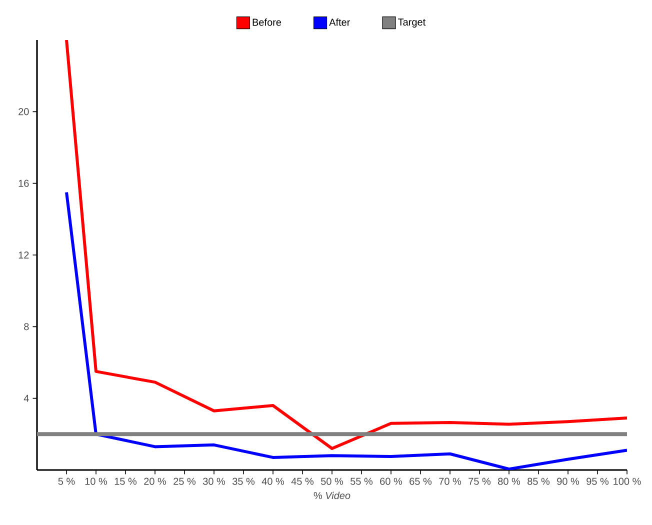 The width and height of the screenshot is (652, 525). Describe the element at coordinates (302, 481) in the screenshot. I see `x-tick-label: 45 %` at that location.